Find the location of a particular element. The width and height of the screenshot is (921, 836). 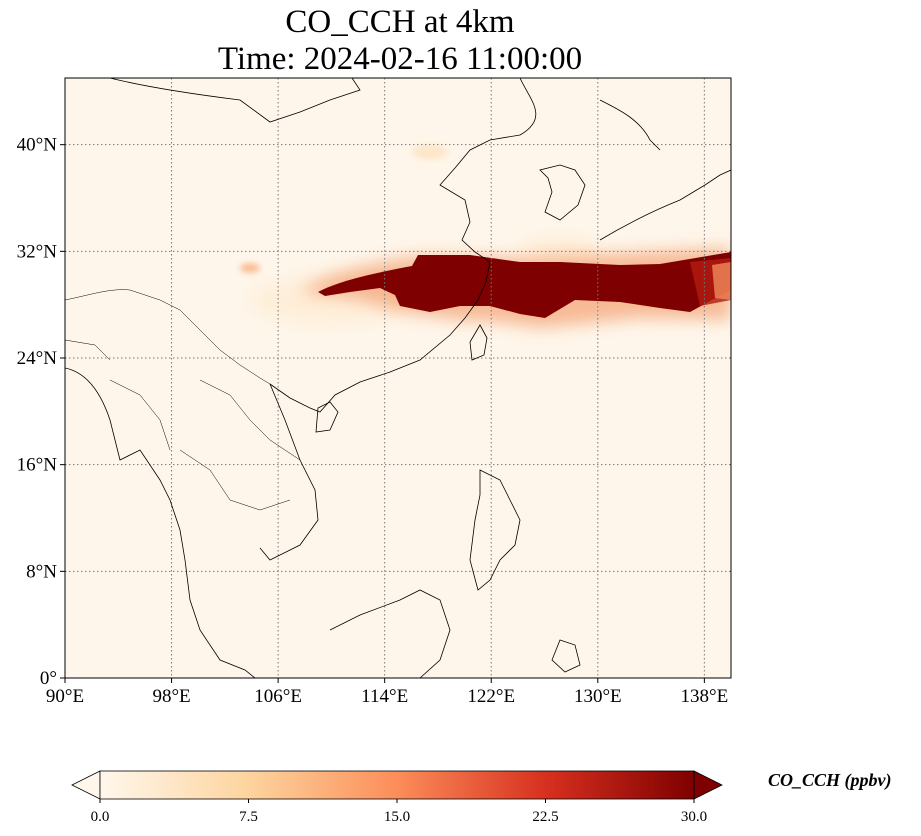

colorbar-tick-label: 22.5 is located at coordinates (545, 817).